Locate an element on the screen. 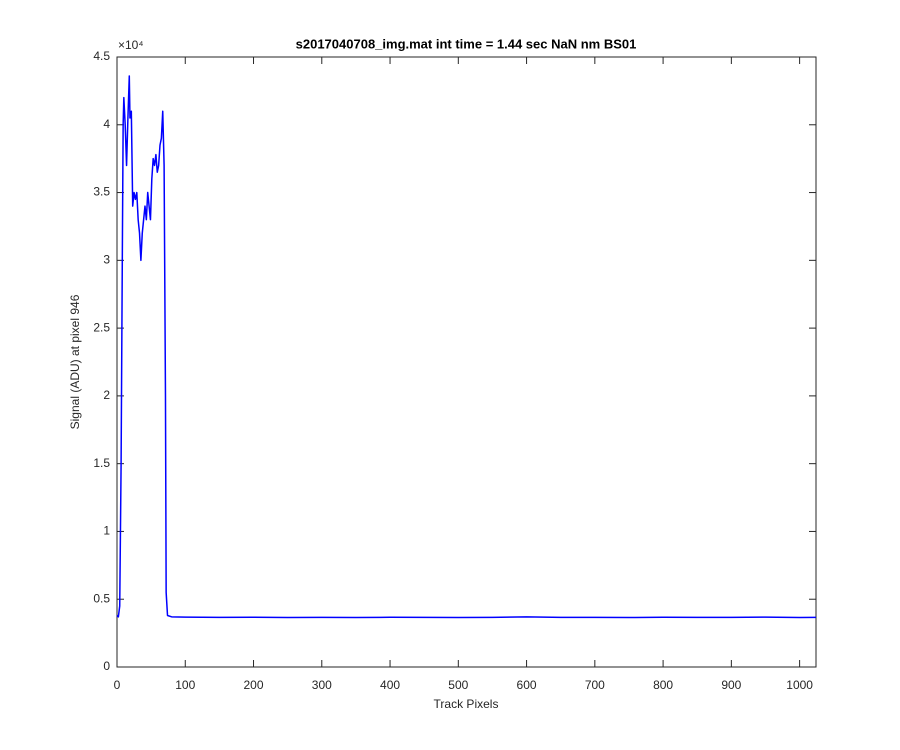 Image resolution: width=900 pixels, height=750 pixels. x-tick-label: 400 is located at coordinates (390, 685).